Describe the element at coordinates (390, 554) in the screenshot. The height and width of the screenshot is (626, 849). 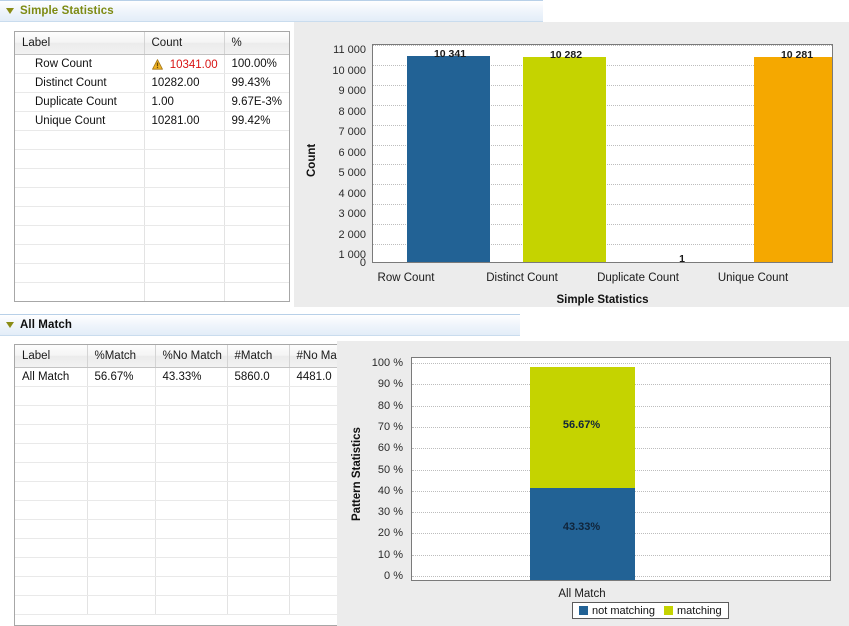
I see `y-tick-label: 10 %` at that location.